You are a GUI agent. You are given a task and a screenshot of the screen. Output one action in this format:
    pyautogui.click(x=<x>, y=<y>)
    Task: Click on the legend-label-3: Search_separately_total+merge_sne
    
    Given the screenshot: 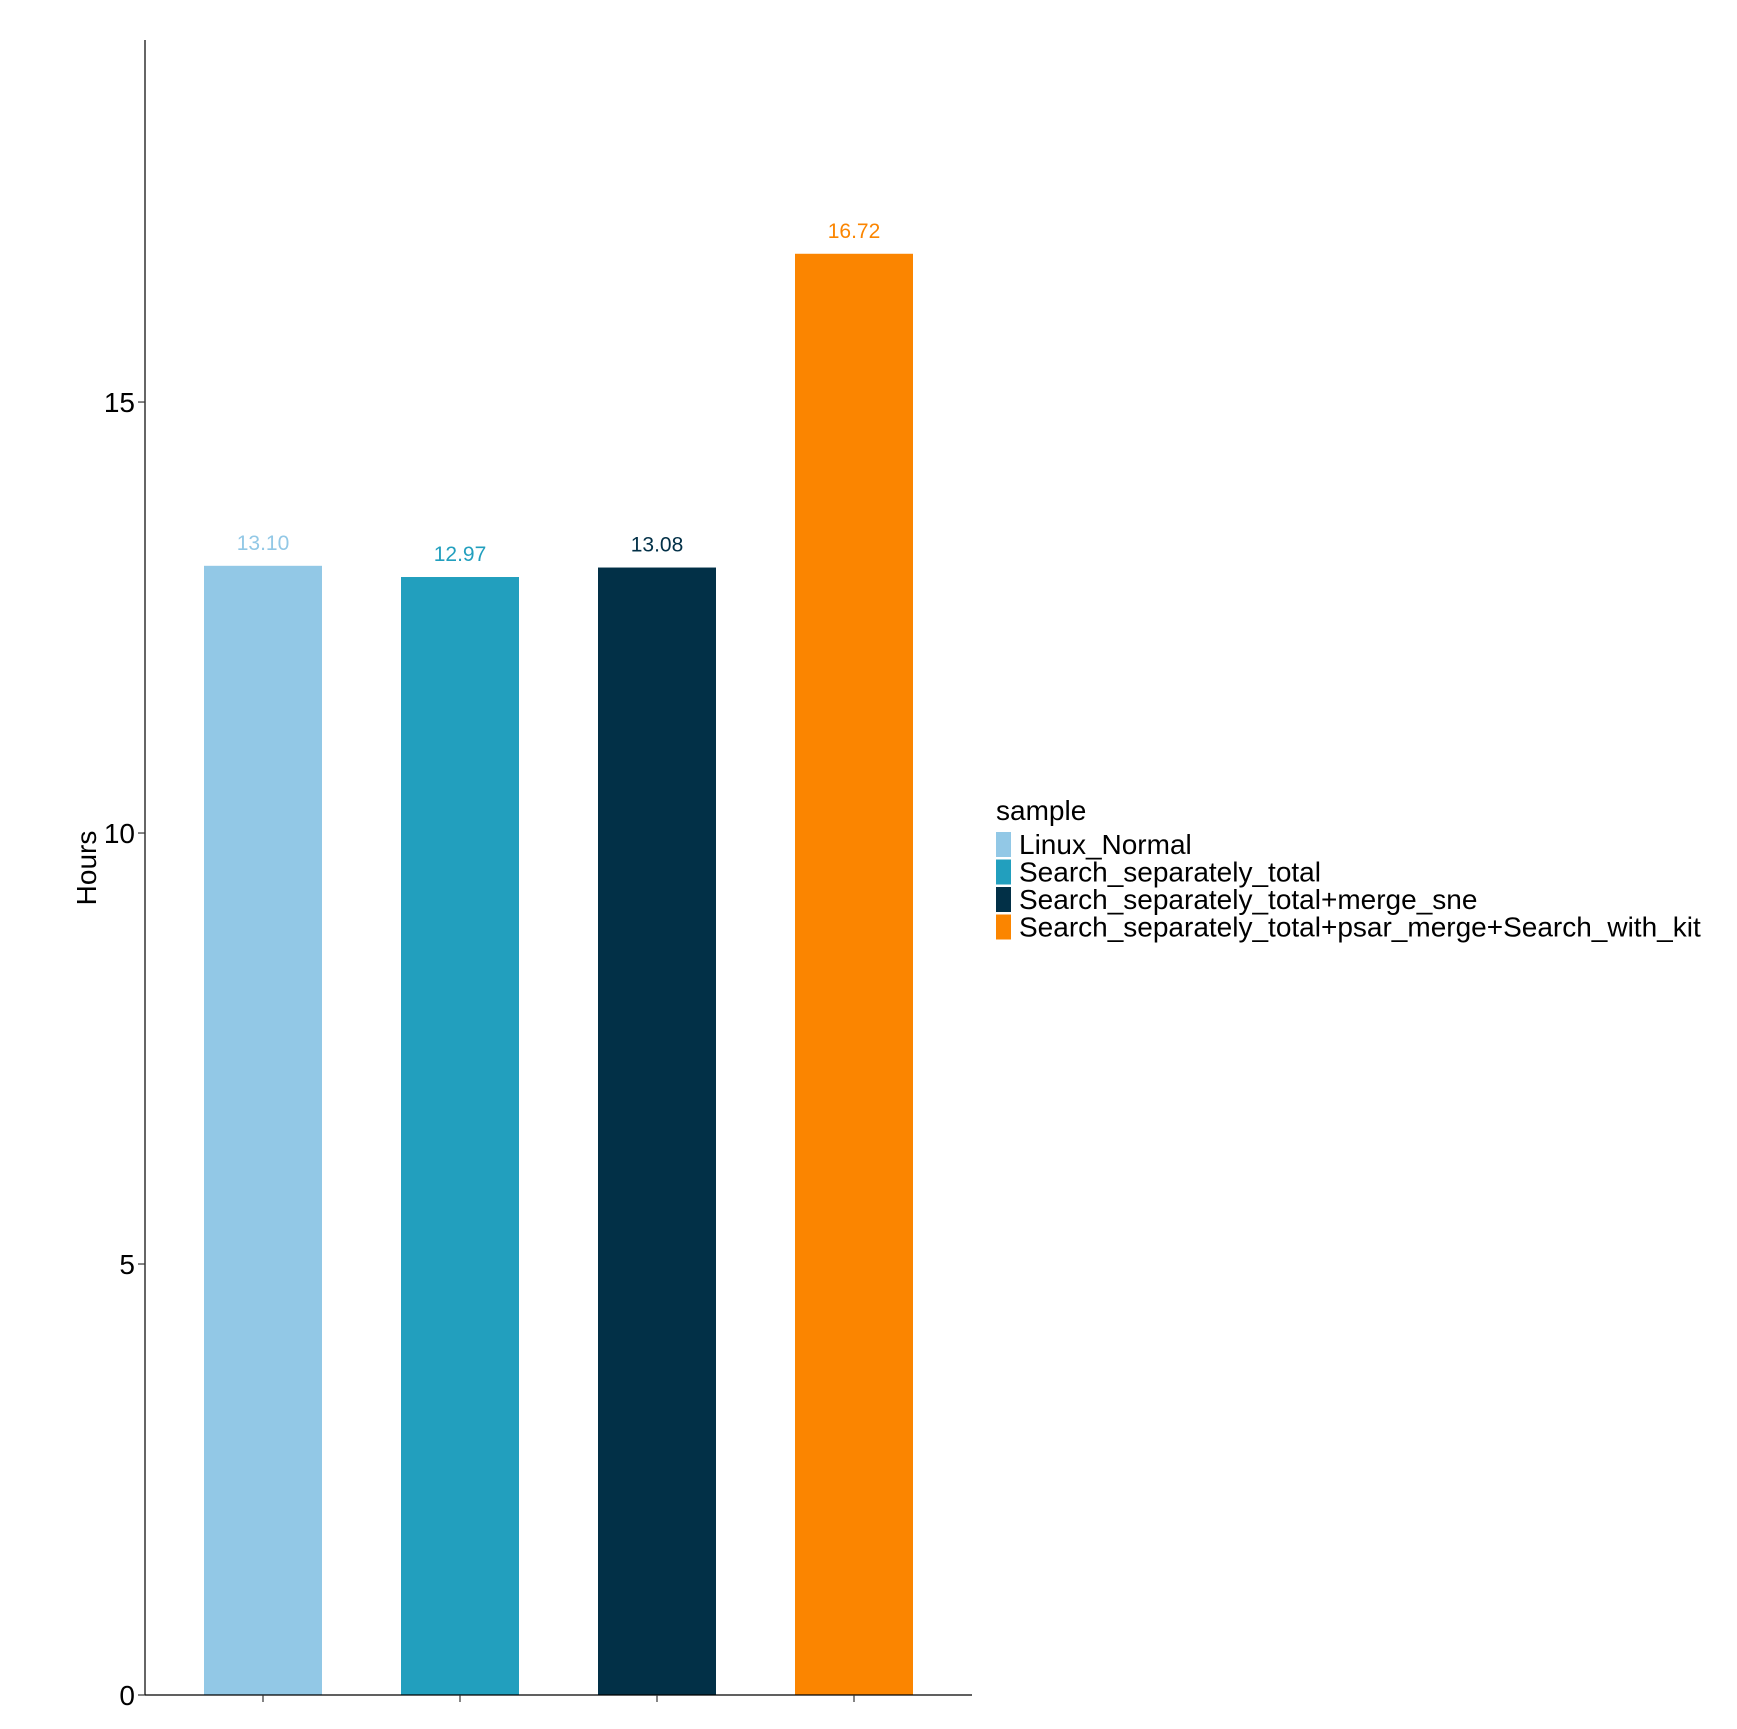 What is the action you would take?
    pyautogui.click(x=1248, y=899)
    